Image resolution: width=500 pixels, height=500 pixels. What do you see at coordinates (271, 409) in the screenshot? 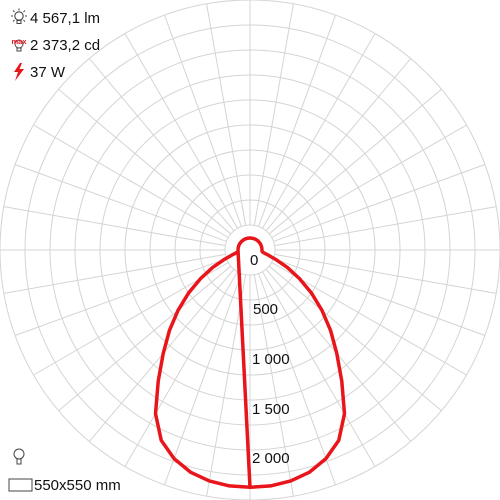
I see `ring-label-1500: 1 500` at bounding box center [271, 409].